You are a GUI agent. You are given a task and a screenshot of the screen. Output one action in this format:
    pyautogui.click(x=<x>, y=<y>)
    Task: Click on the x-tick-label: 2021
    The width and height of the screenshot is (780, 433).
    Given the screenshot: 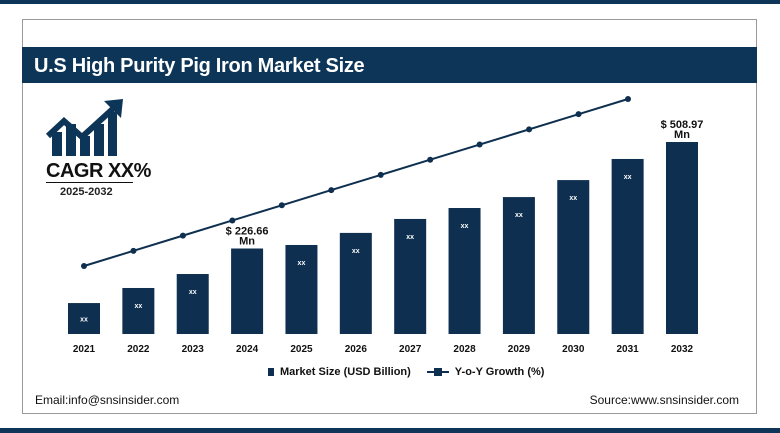 What is the action you would take?
    pyautogui.click(x=84, y=349)
    